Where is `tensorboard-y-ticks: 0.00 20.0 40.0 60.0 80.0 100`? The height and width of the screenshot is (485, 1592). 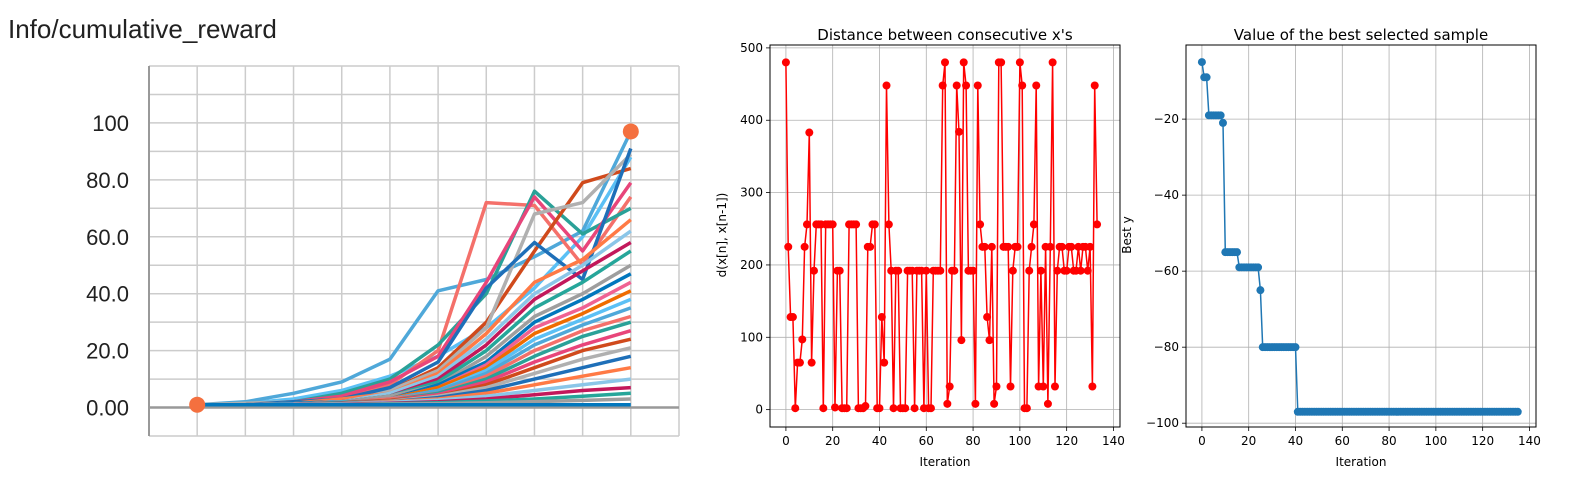
tensorboard-y-ticks: 0.00 20.0 40.0 60.0 80.0 100 is located at coordinates (107, 266).